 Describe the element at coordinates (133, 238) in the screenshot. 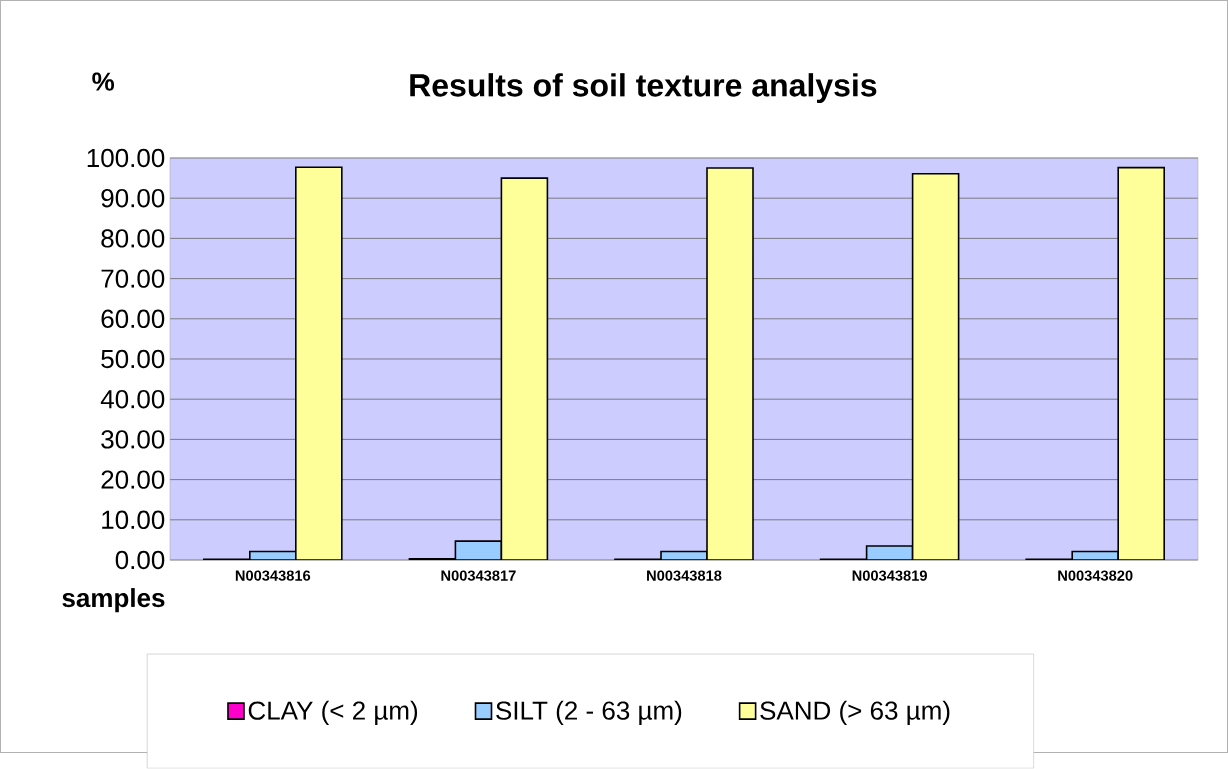

I see `y-tick-label: 80.00` at that location.